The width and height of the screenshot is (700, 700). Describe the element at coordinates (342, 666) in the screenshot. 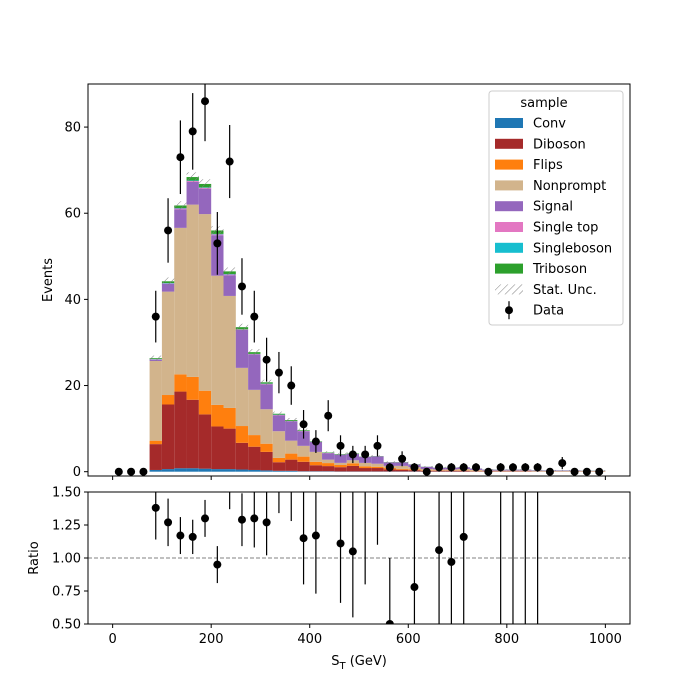

I see `x-axis-title-subscript: T` at that location.